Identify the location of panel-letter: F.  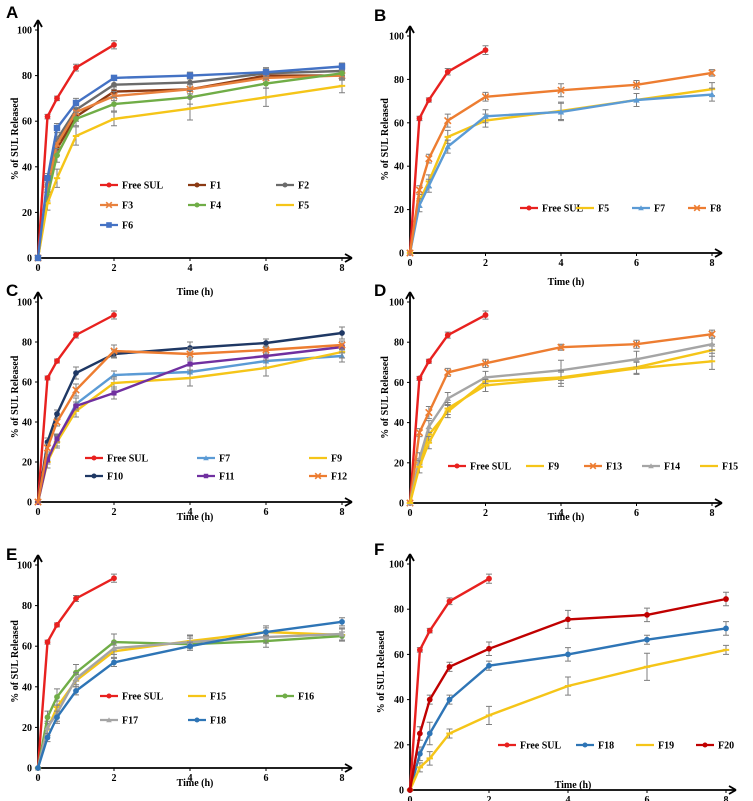
(379, 549).